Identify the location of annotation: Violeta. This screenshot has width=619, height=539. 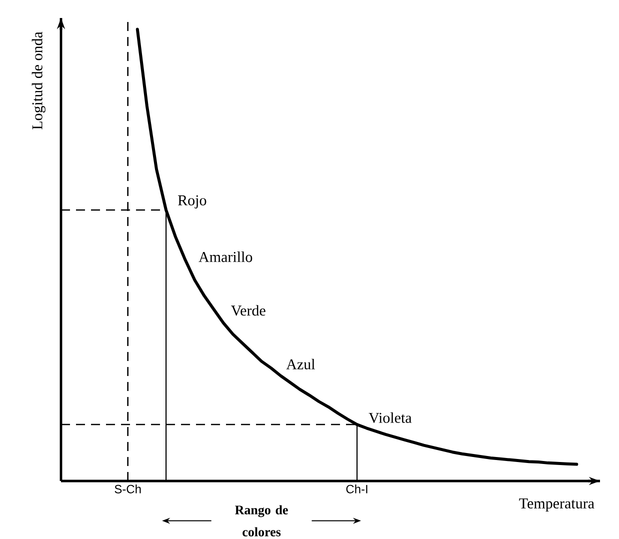
(390, 417).